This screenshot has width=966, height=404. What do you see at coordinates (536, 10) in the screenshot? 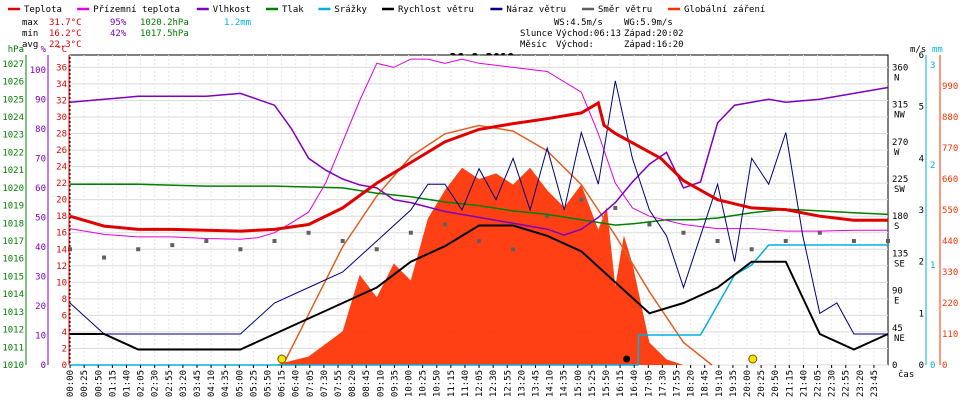
I see `legend-label: Náraz větru` at bounding box center [536, 10].